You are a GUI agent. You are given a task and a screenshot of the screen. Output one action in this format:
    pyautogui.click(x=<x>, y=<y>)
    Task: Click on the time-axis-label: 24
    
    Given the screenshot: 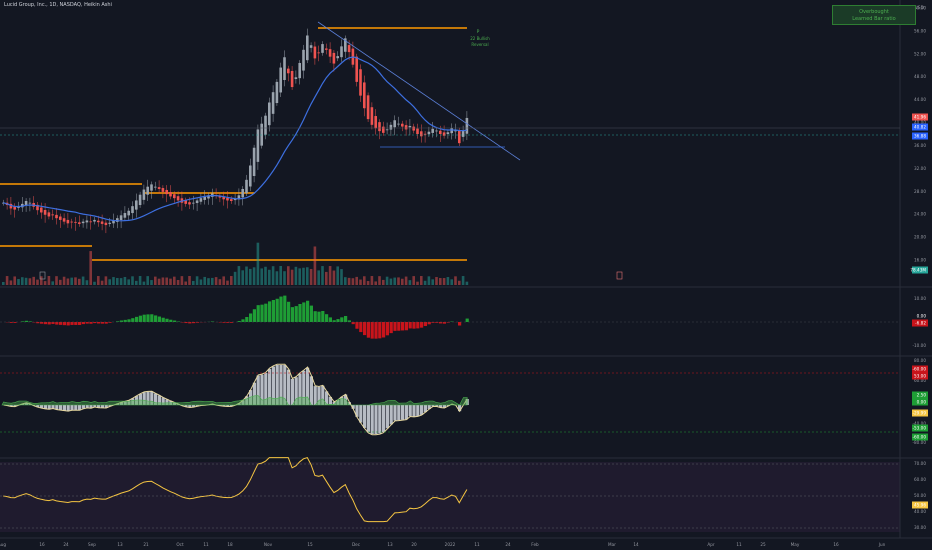 What is the action you would take?
    pyautogui.click(x=508, y=544)
    